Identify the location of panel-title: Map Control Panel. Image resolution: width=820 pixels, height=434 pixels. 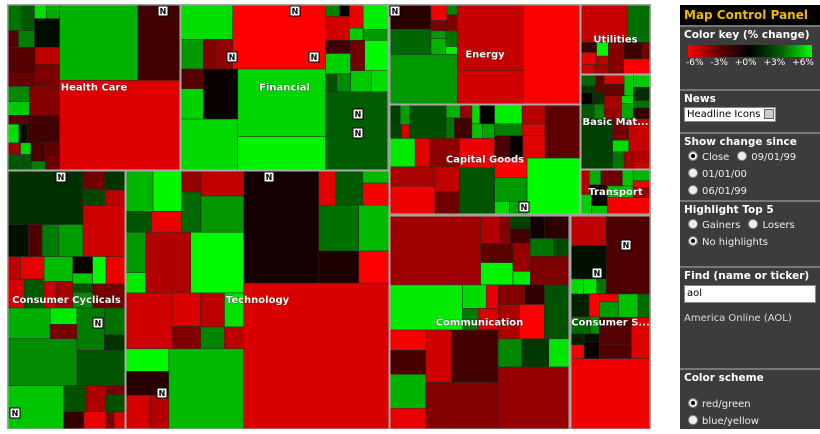
(750, 15).